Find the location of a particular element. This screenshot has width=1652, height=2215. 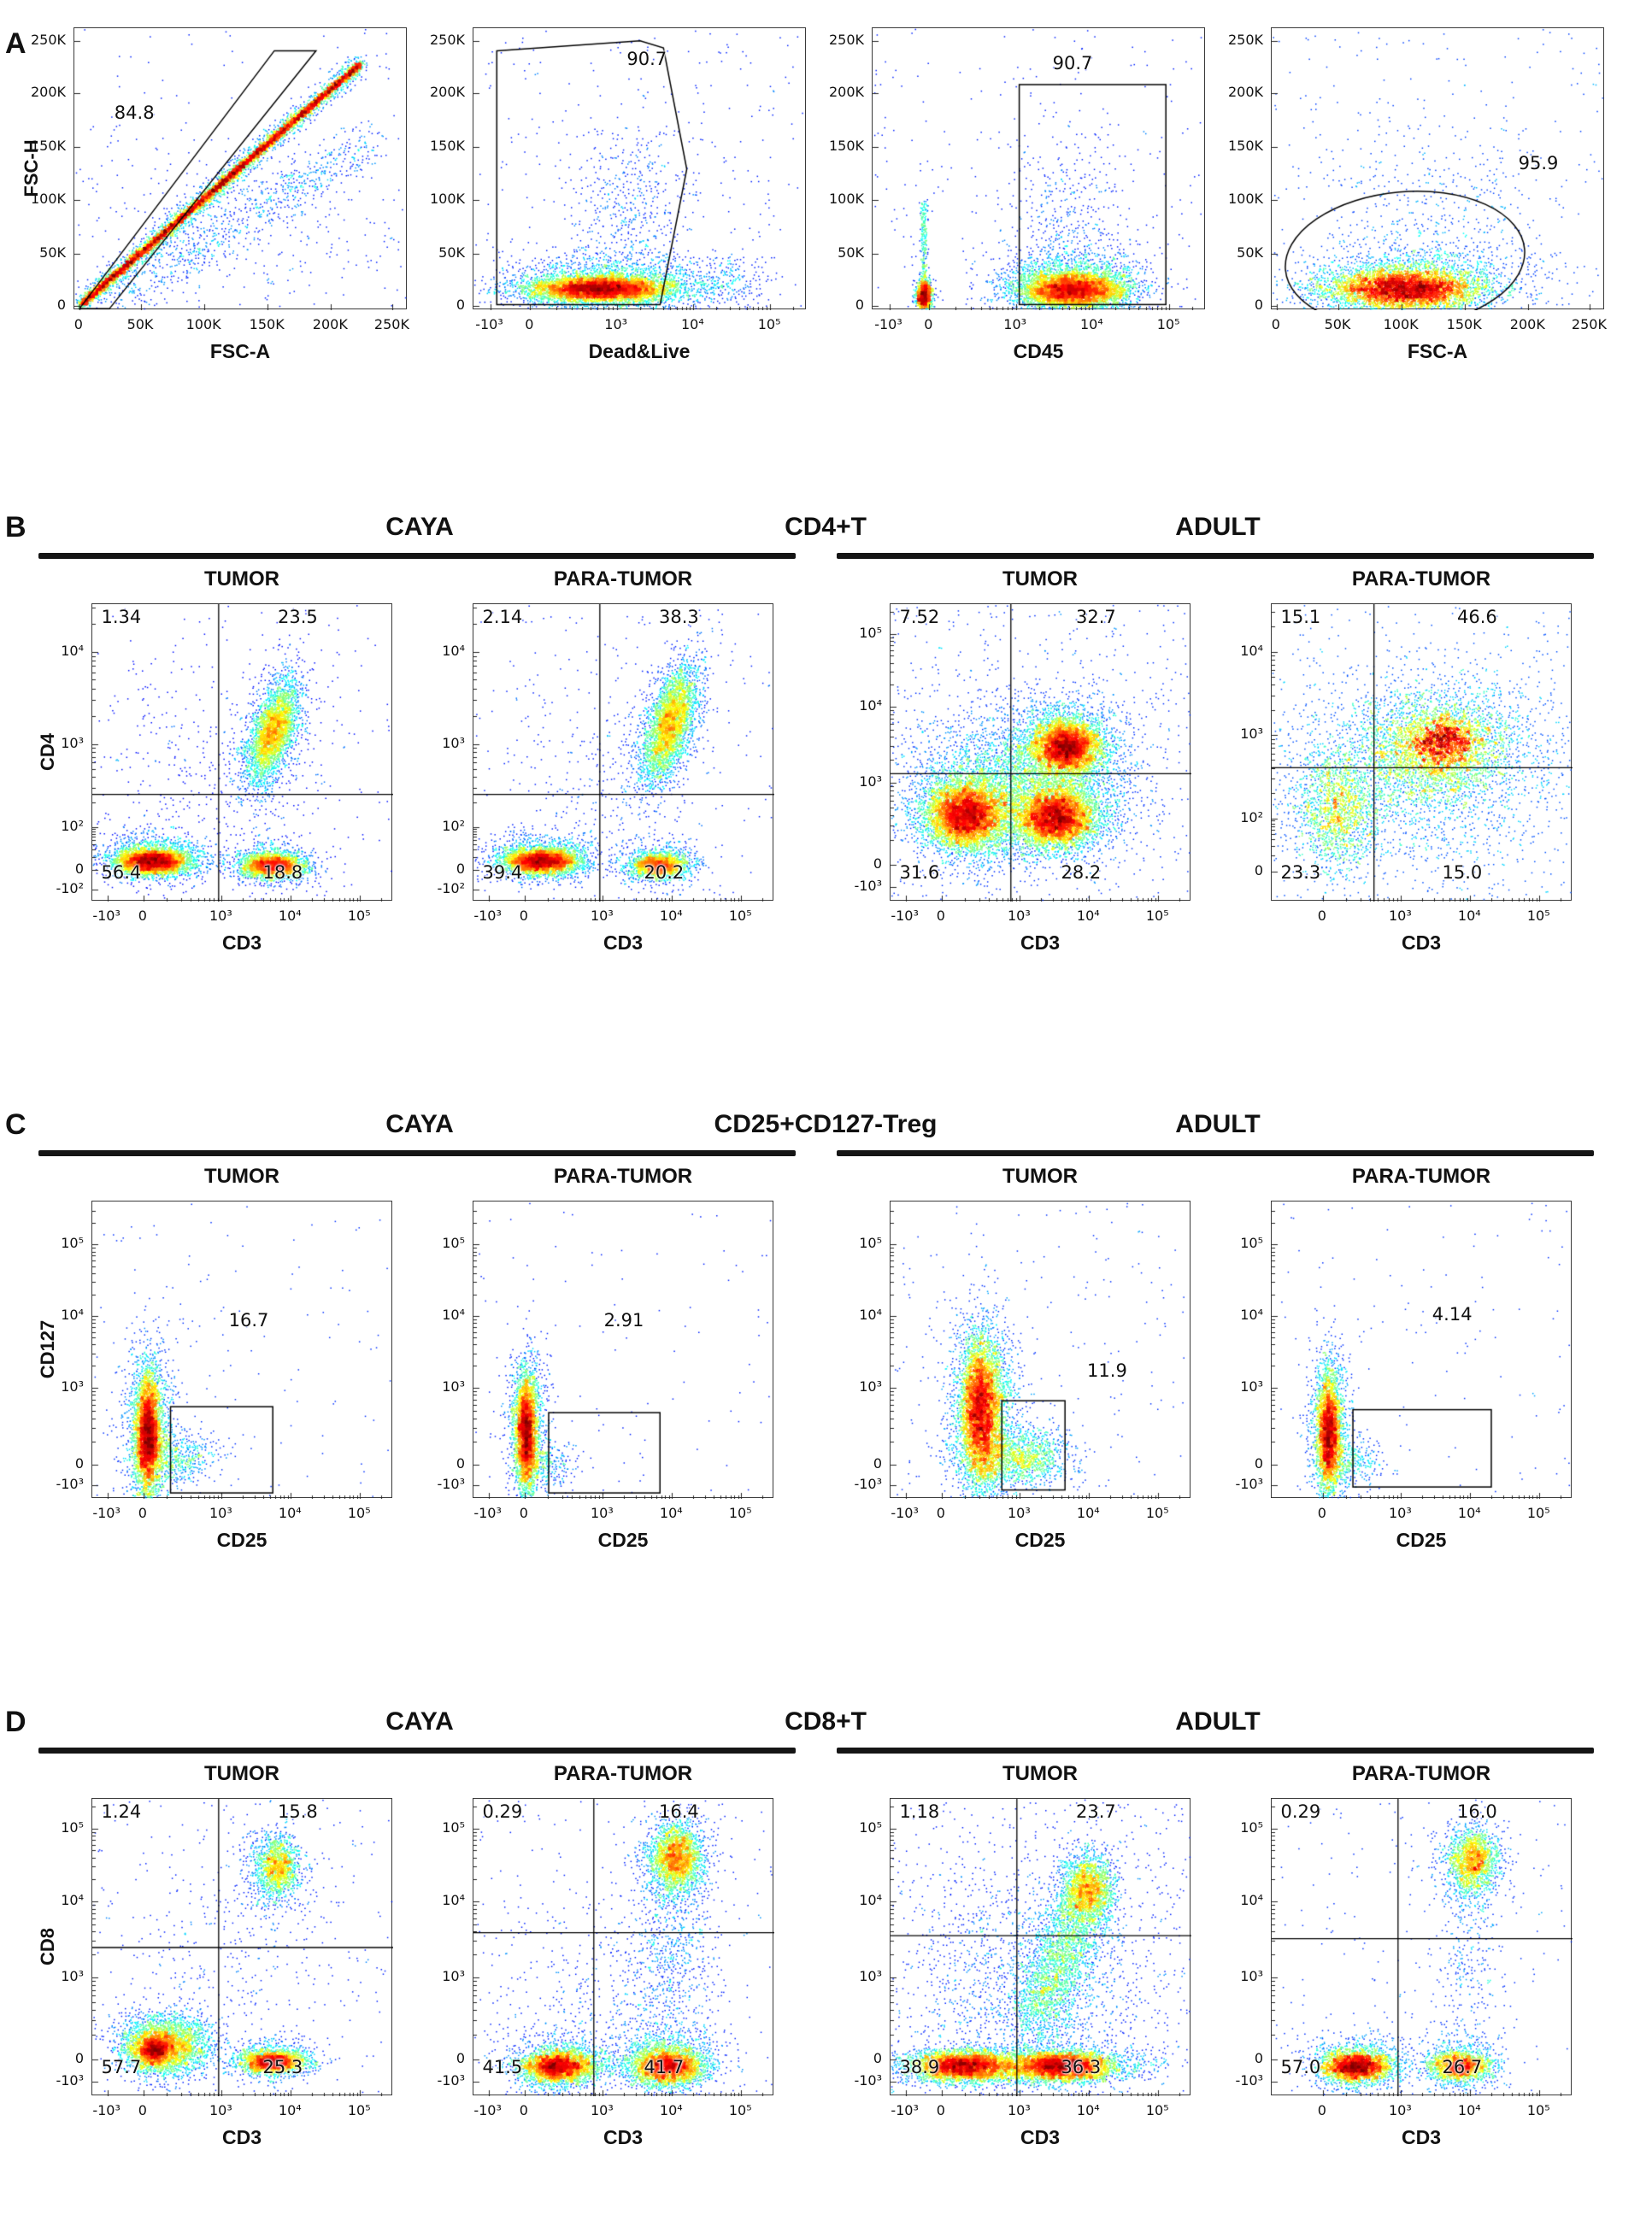

quadrant-percentage-ll: 23.3 is located at coordinates (1300, 873).